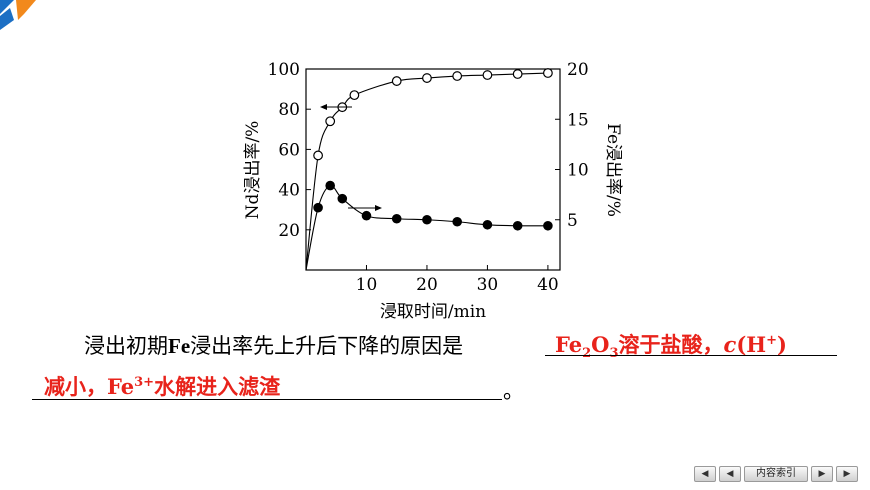  I want to click on answer-c: c, so click(730, 344).